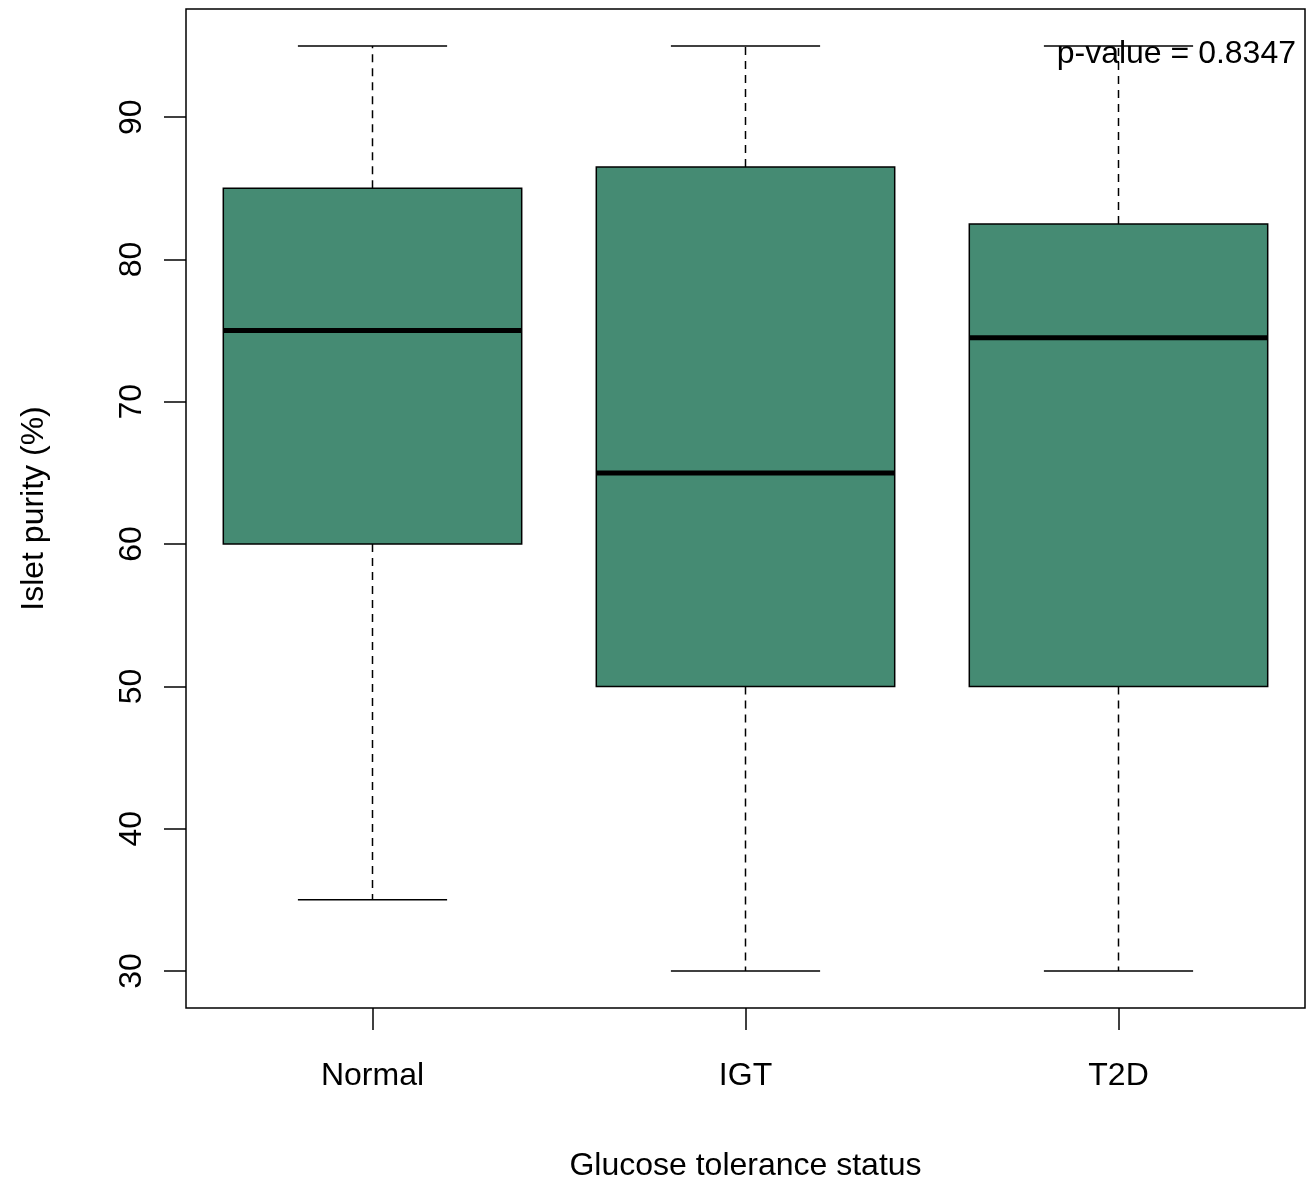 This screenshot has width=1314, height=1193. I want to click on y-tick-label: 90, so click(130, 117).